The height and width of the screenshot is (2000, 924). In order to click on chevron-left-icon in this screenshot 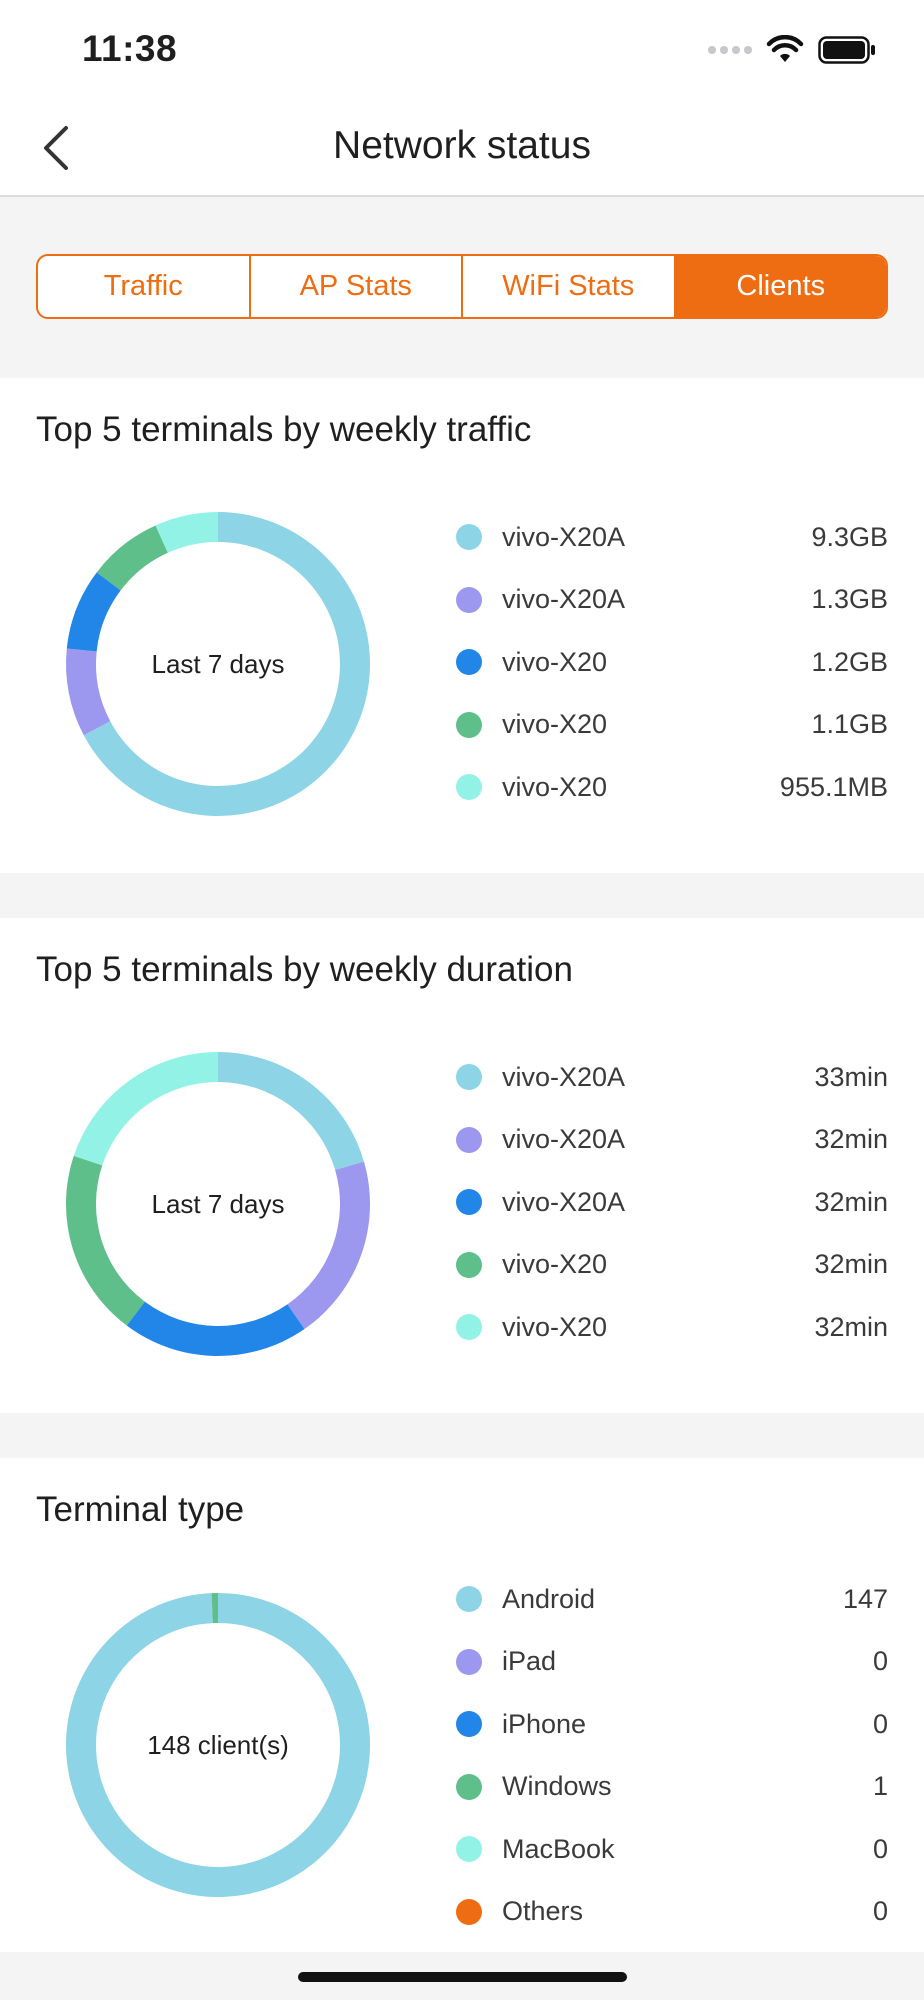, I will do `click(56, 148)`.